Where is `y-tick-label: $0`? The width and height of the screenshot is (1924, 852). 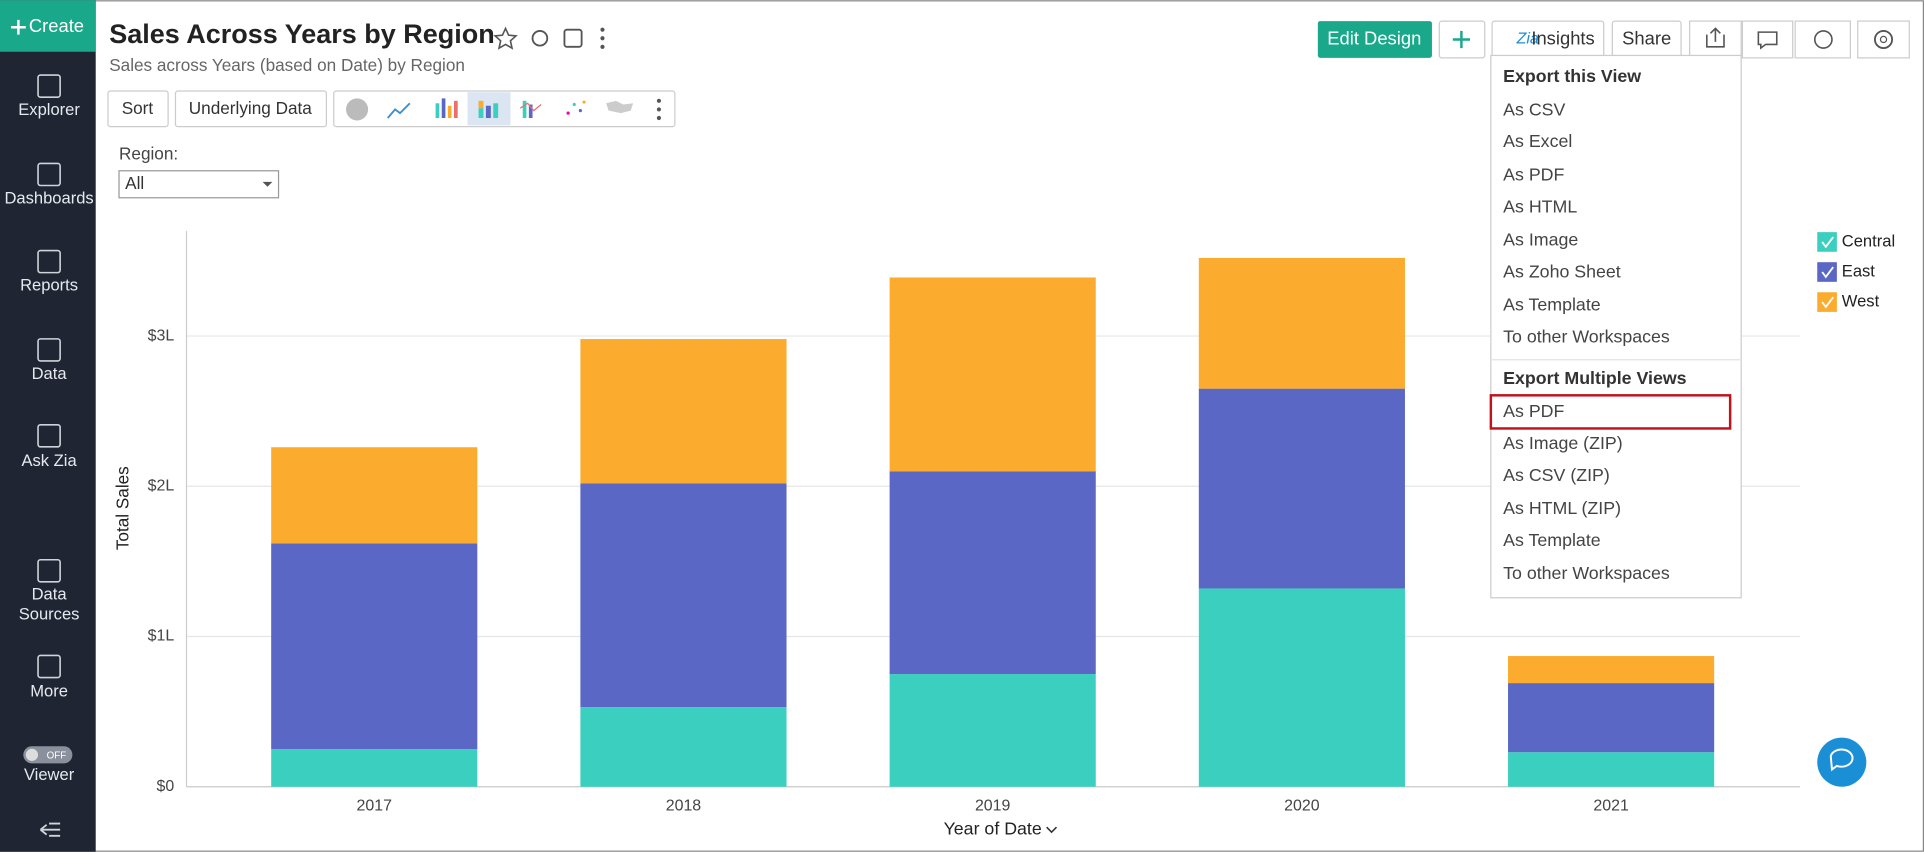 y-tick-label: $0 is located at coordinates (166, 786).